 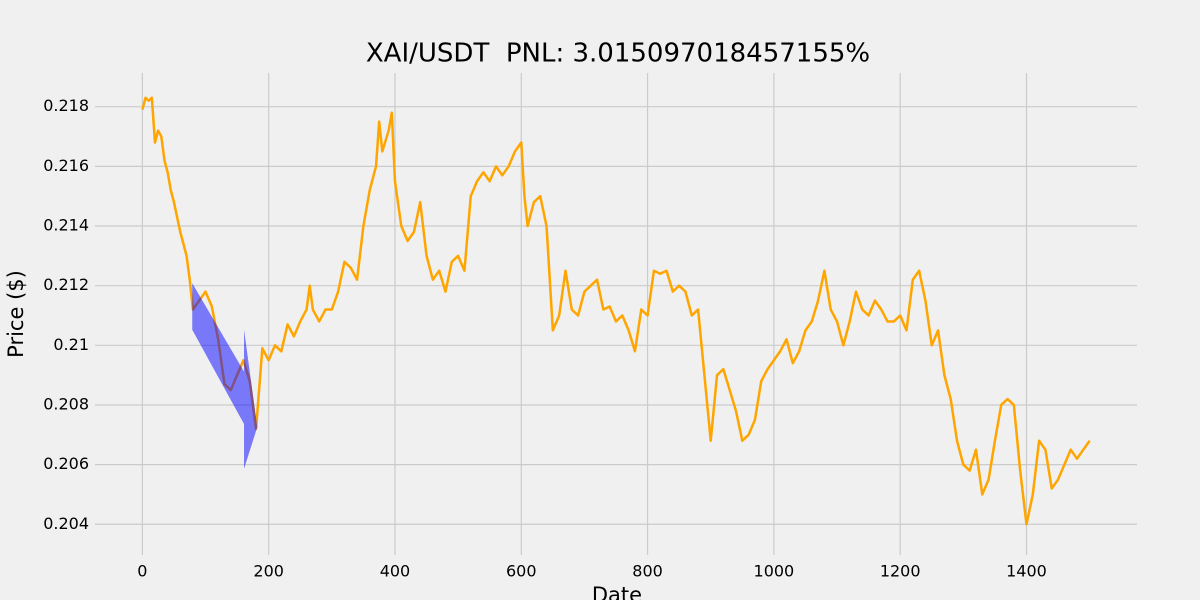 I want to click on x-tick-label: 1400, so click(x=1026, y=571).